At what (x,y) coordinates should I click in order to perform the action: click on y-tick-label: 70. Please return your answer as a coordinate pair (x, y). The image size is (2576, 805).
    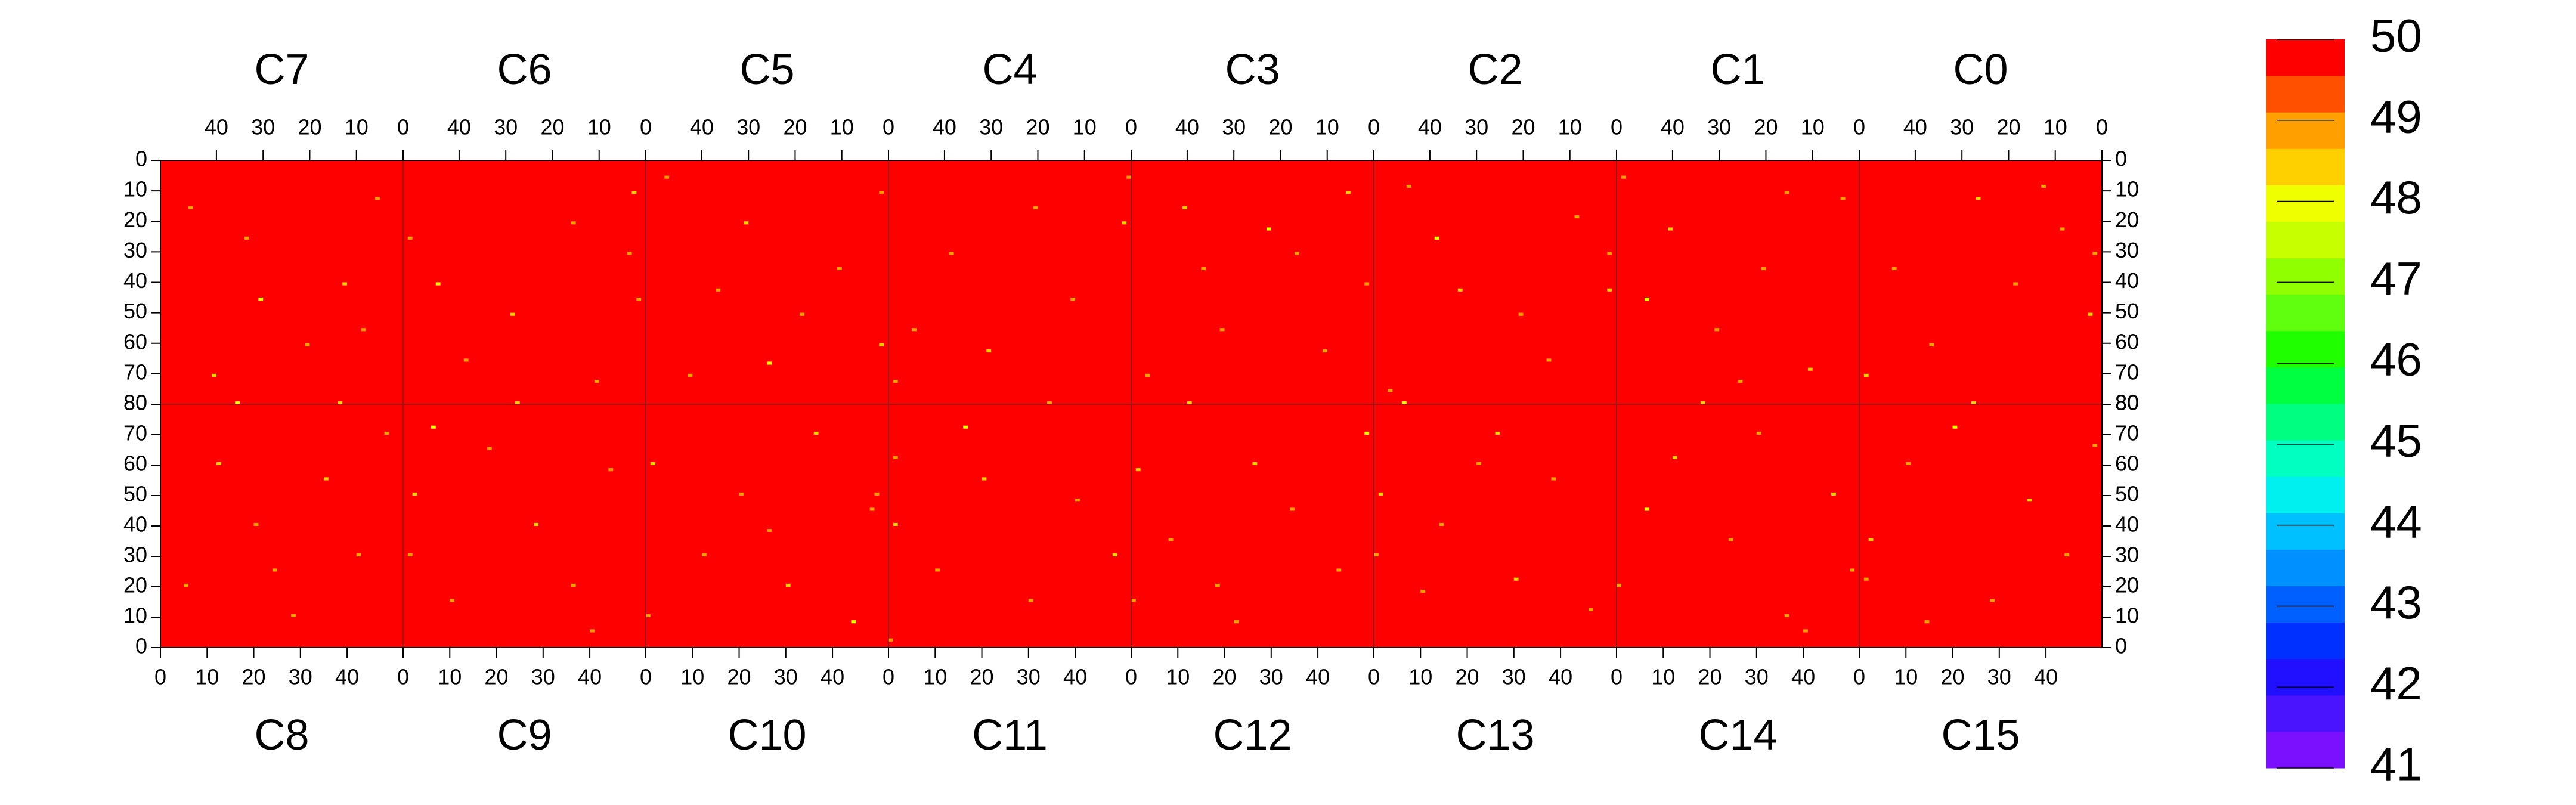
    Looking at the image, I should click on (2127, 433).